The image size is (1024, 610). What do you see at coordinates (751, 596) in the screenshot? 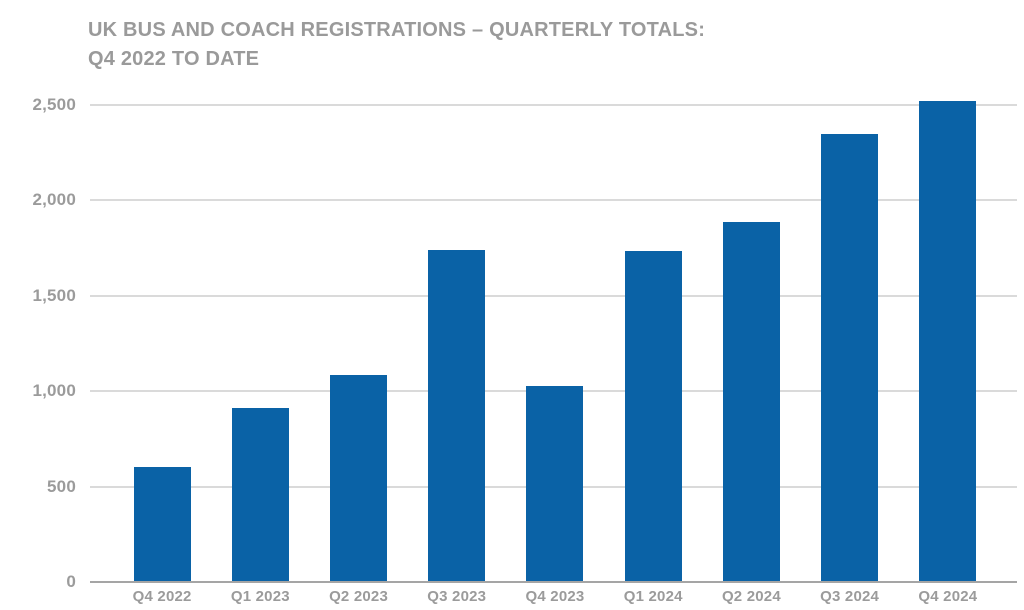
I see `x-tick-label: Q2 2024` at bounding box center [751, 596].